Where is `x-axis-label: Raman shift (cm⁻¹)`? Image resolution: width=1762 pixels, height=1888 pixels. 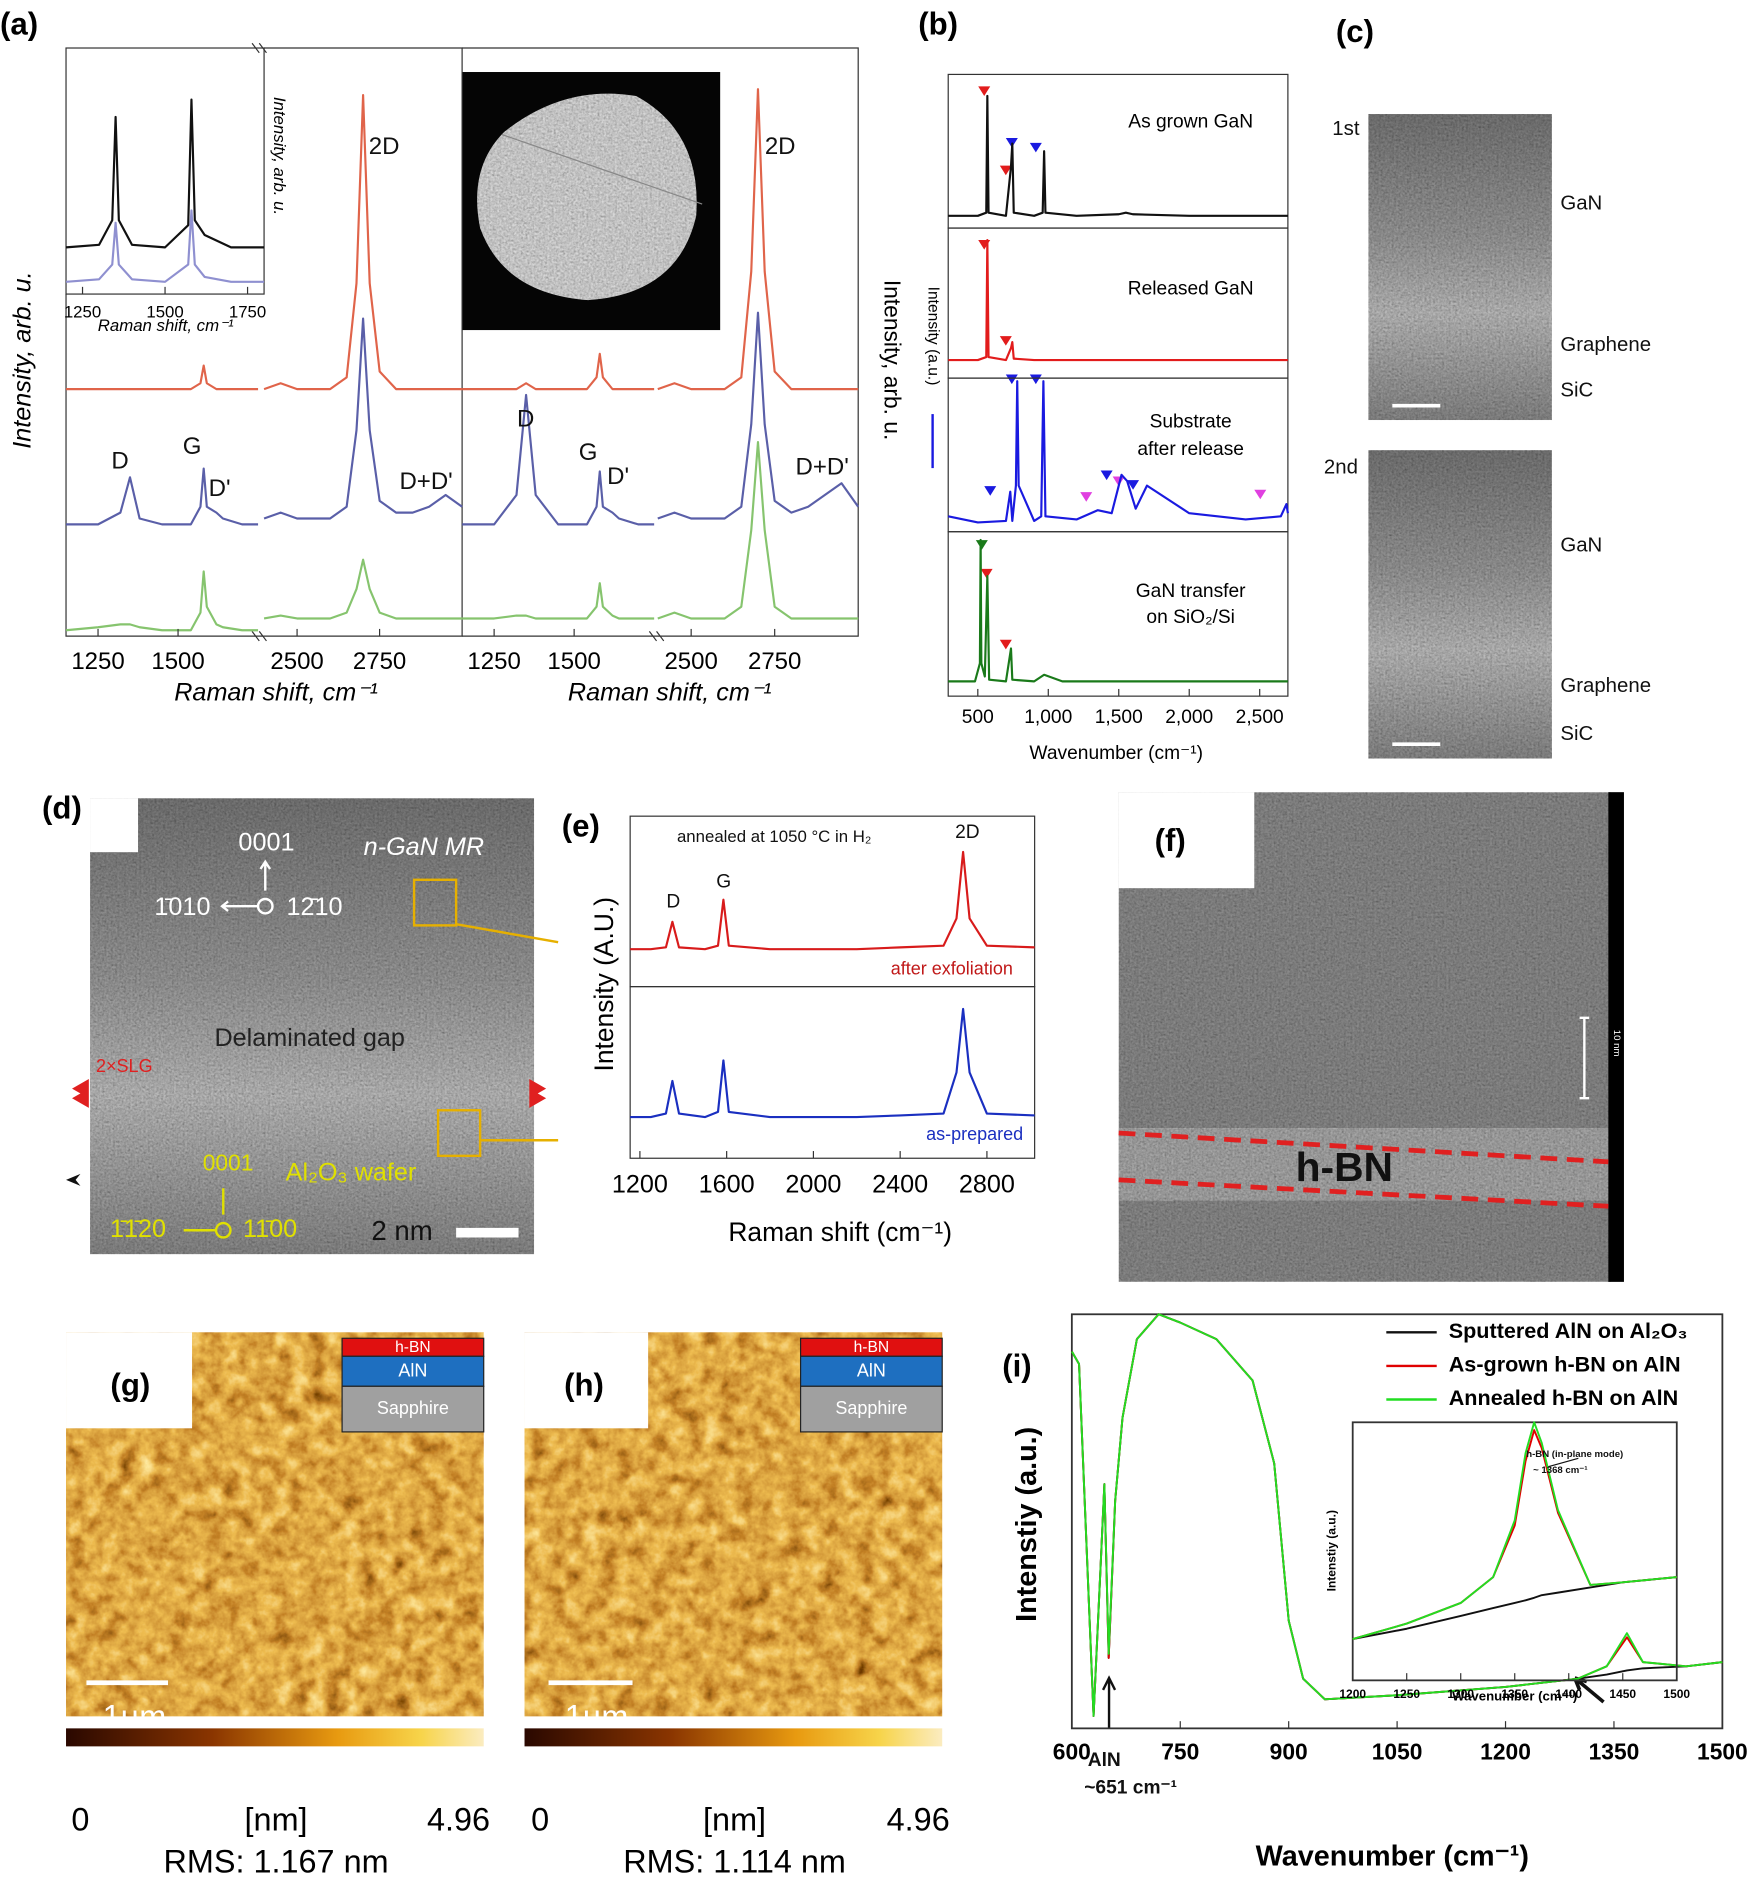 x-axis-label: Raman shift (cm⁻¹) is located at coordinates (840, 1232).